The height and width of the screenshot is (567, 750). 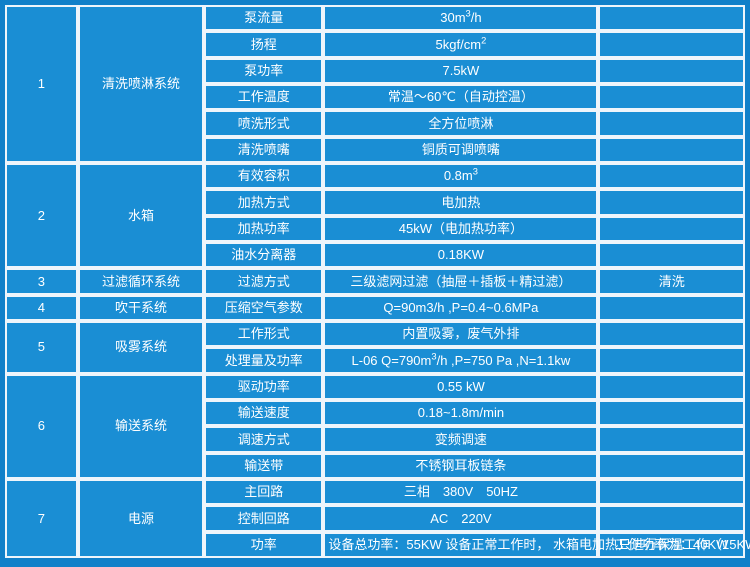 What do you see at coordinates (461, 307) in the screenshot?
I see `cell-value: Q=90m3/h ,P=0.4~0.6MPa` at bounding box center [461, 307].